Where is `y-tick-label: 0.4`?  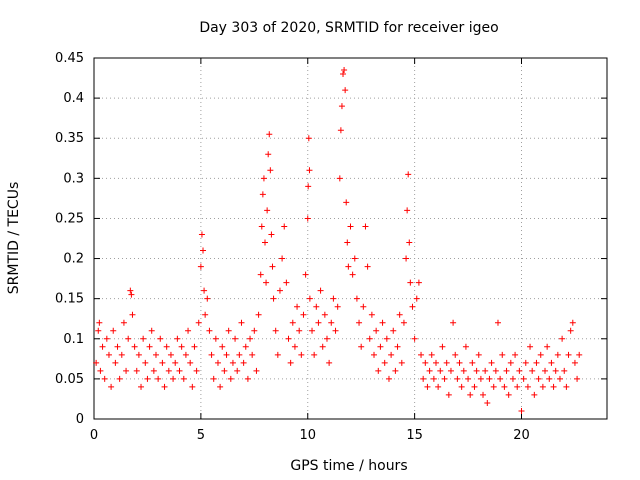 y-tick-label: 0.4 is located at coordinates (73, 98).